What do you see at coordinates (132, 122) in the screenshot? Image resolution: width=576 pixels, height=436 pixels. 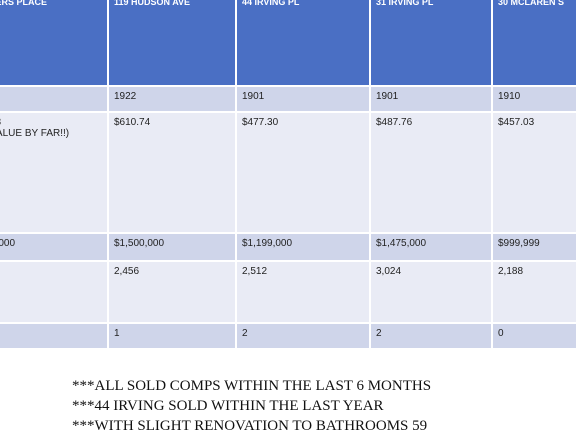 I see `cell-text: $610.74` at bounding box center [132, 122].